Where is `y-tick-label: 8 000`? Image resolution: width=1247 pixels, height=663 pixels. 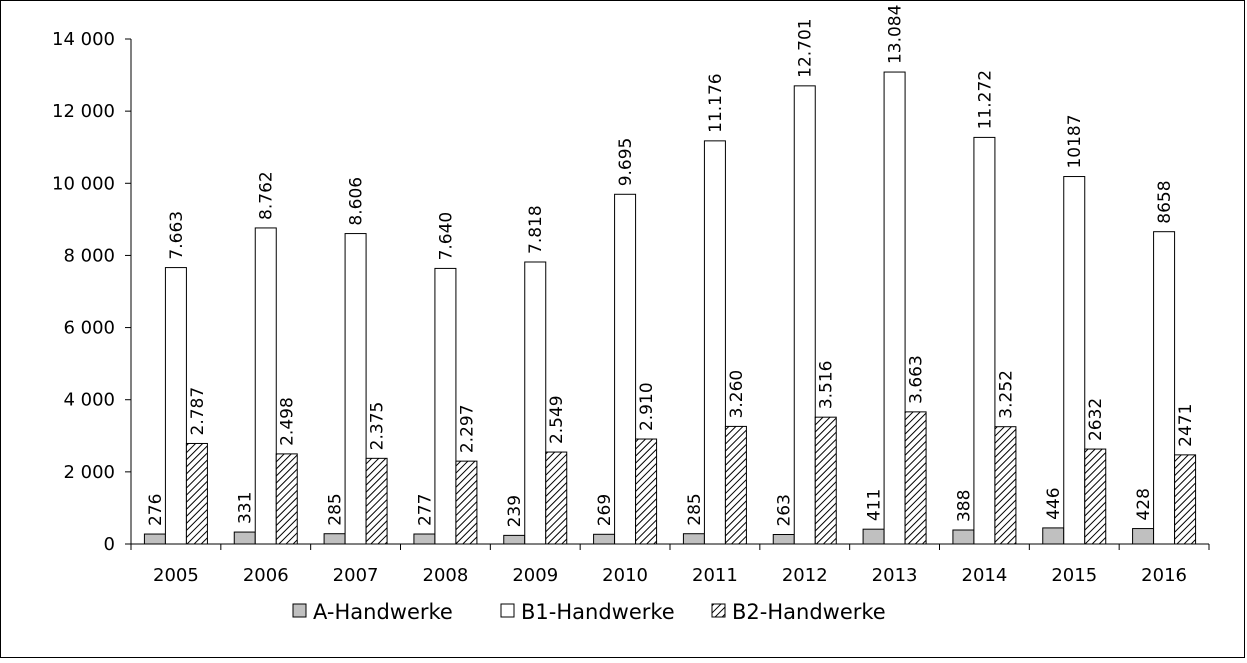 y-tick-label: 8 000 is located at coordinates (89, 255).